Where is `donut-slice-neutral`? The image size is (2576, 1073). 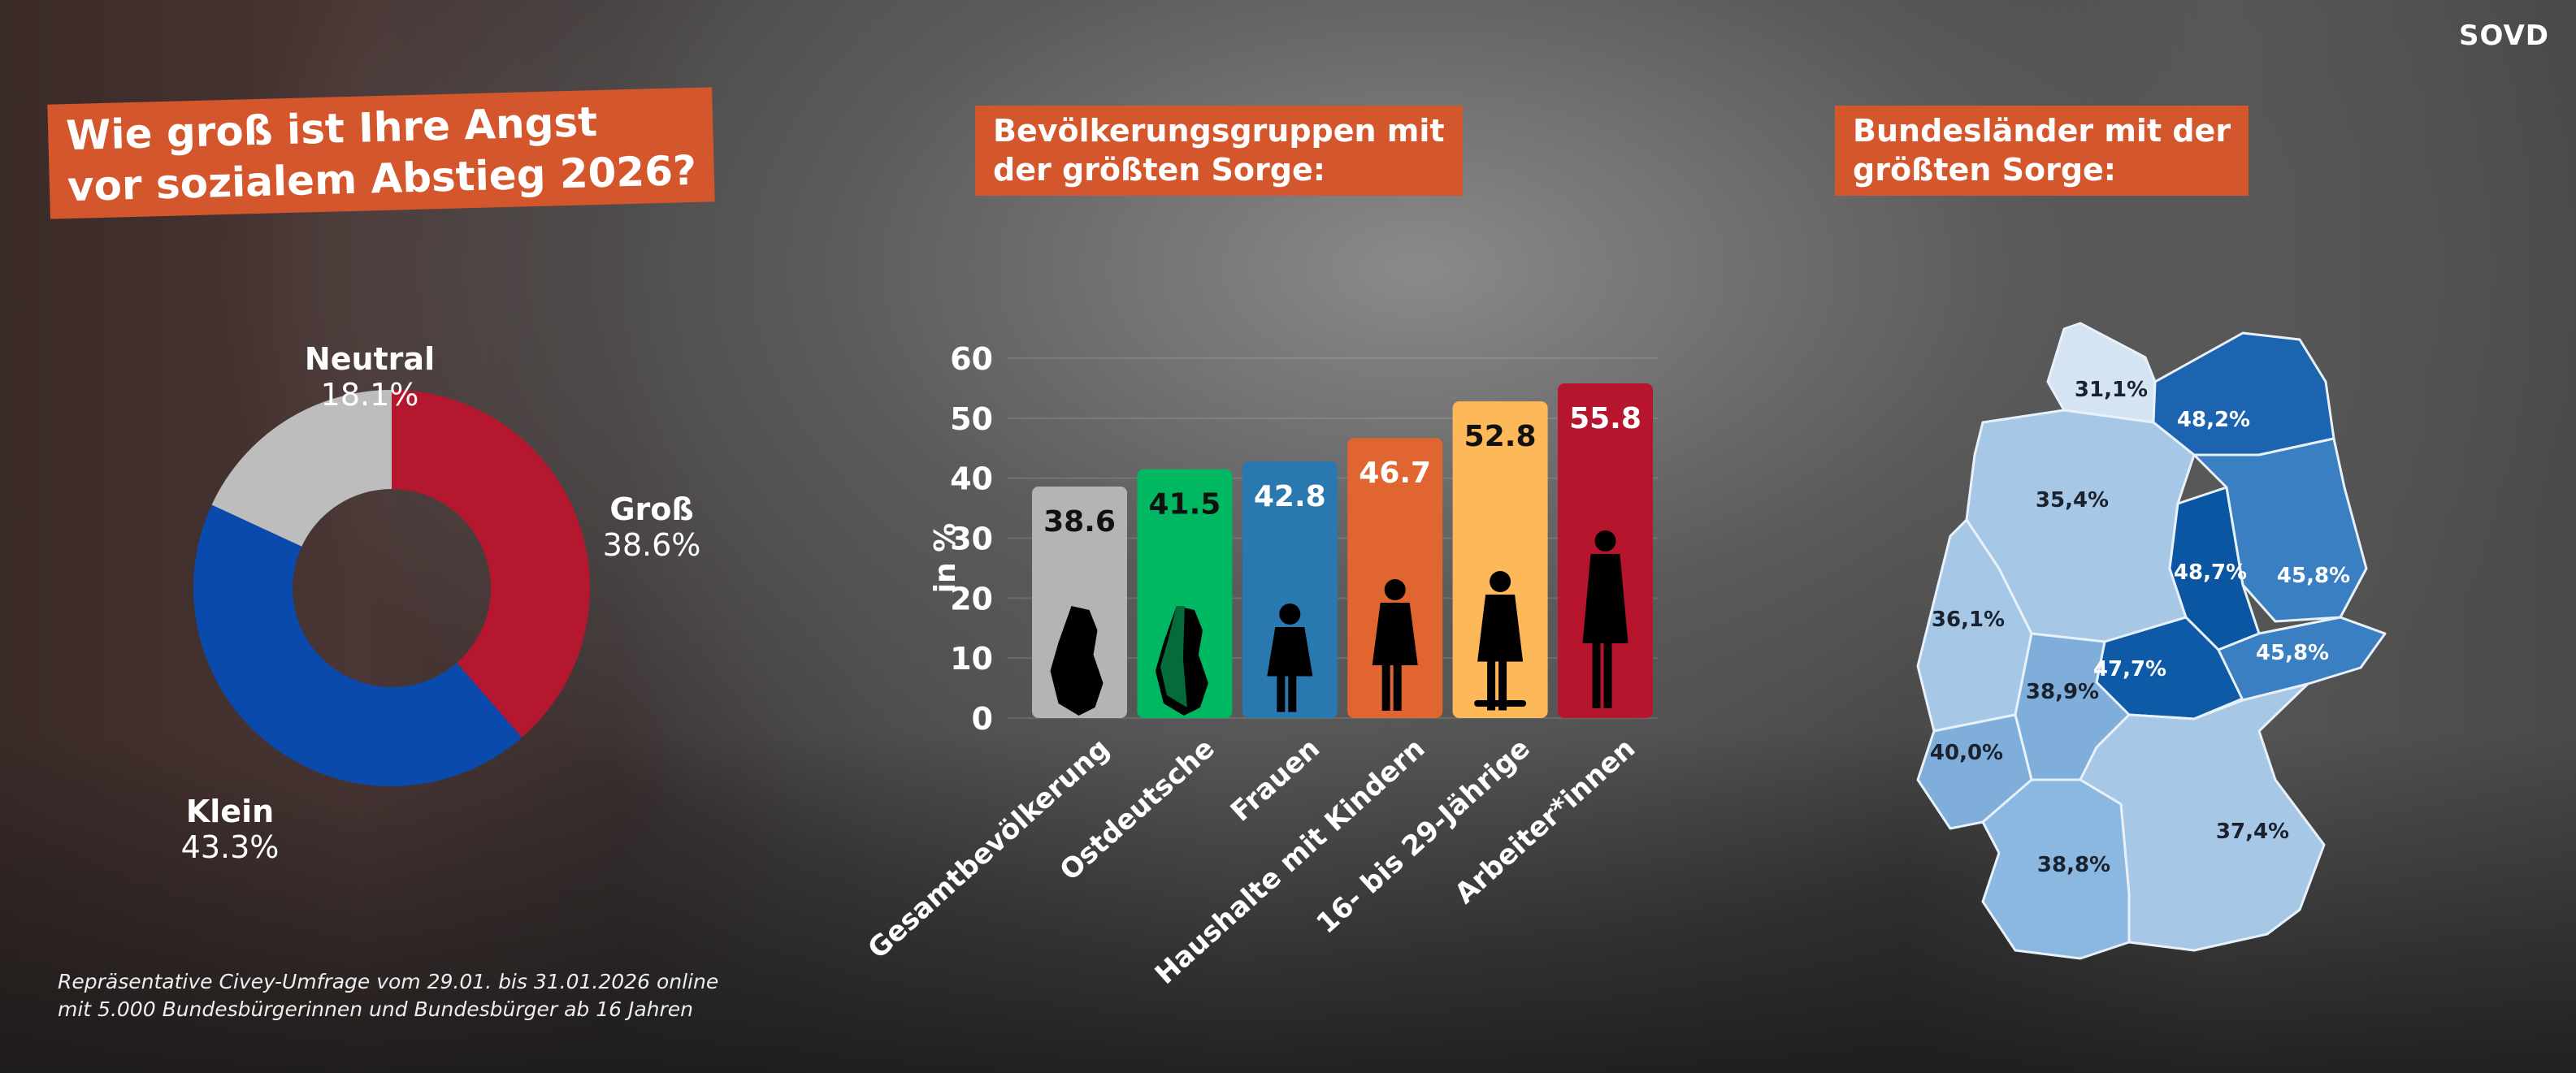
donut-slice-neutral is located at coordinates (301, 468).